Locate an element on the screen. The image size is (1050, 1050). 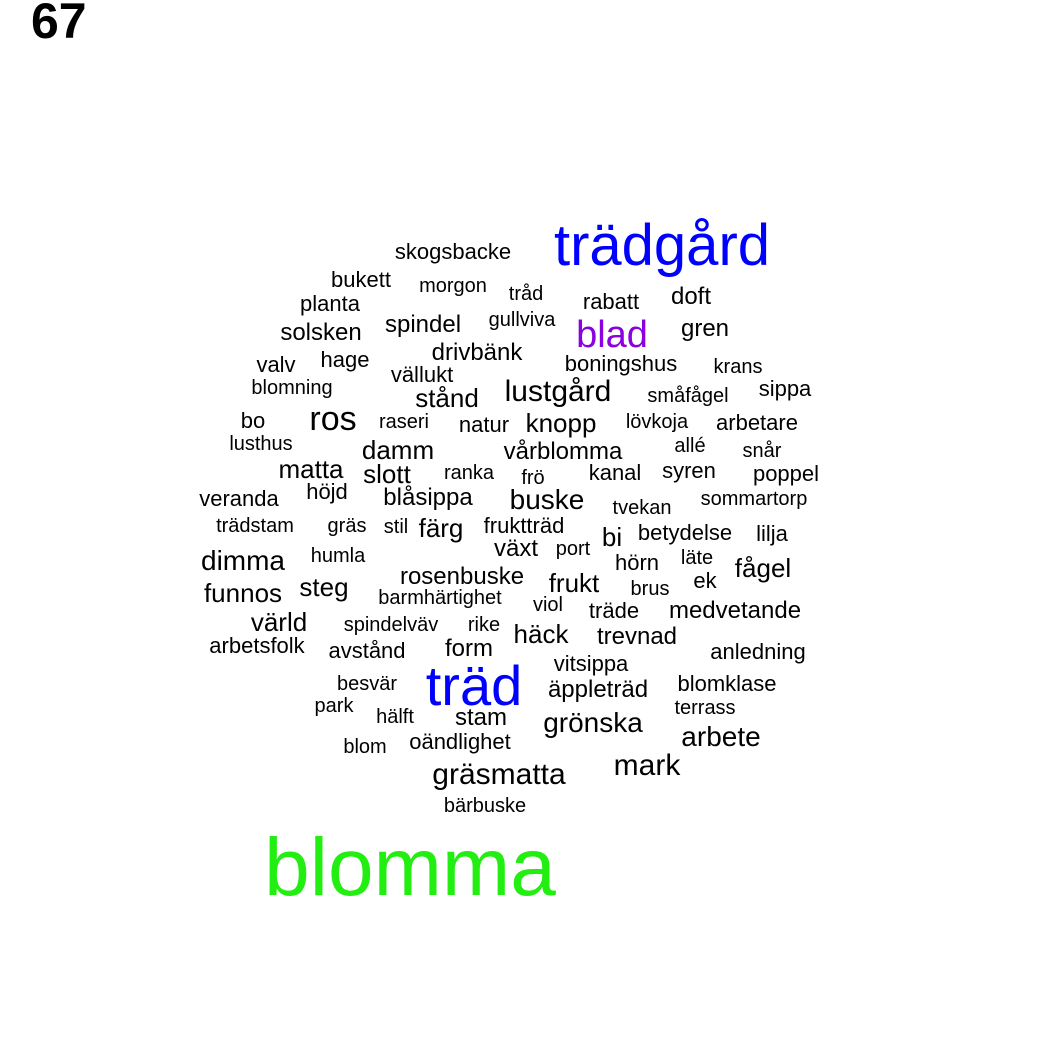
word-frukt: frukt is located at coordinates (574, 583).